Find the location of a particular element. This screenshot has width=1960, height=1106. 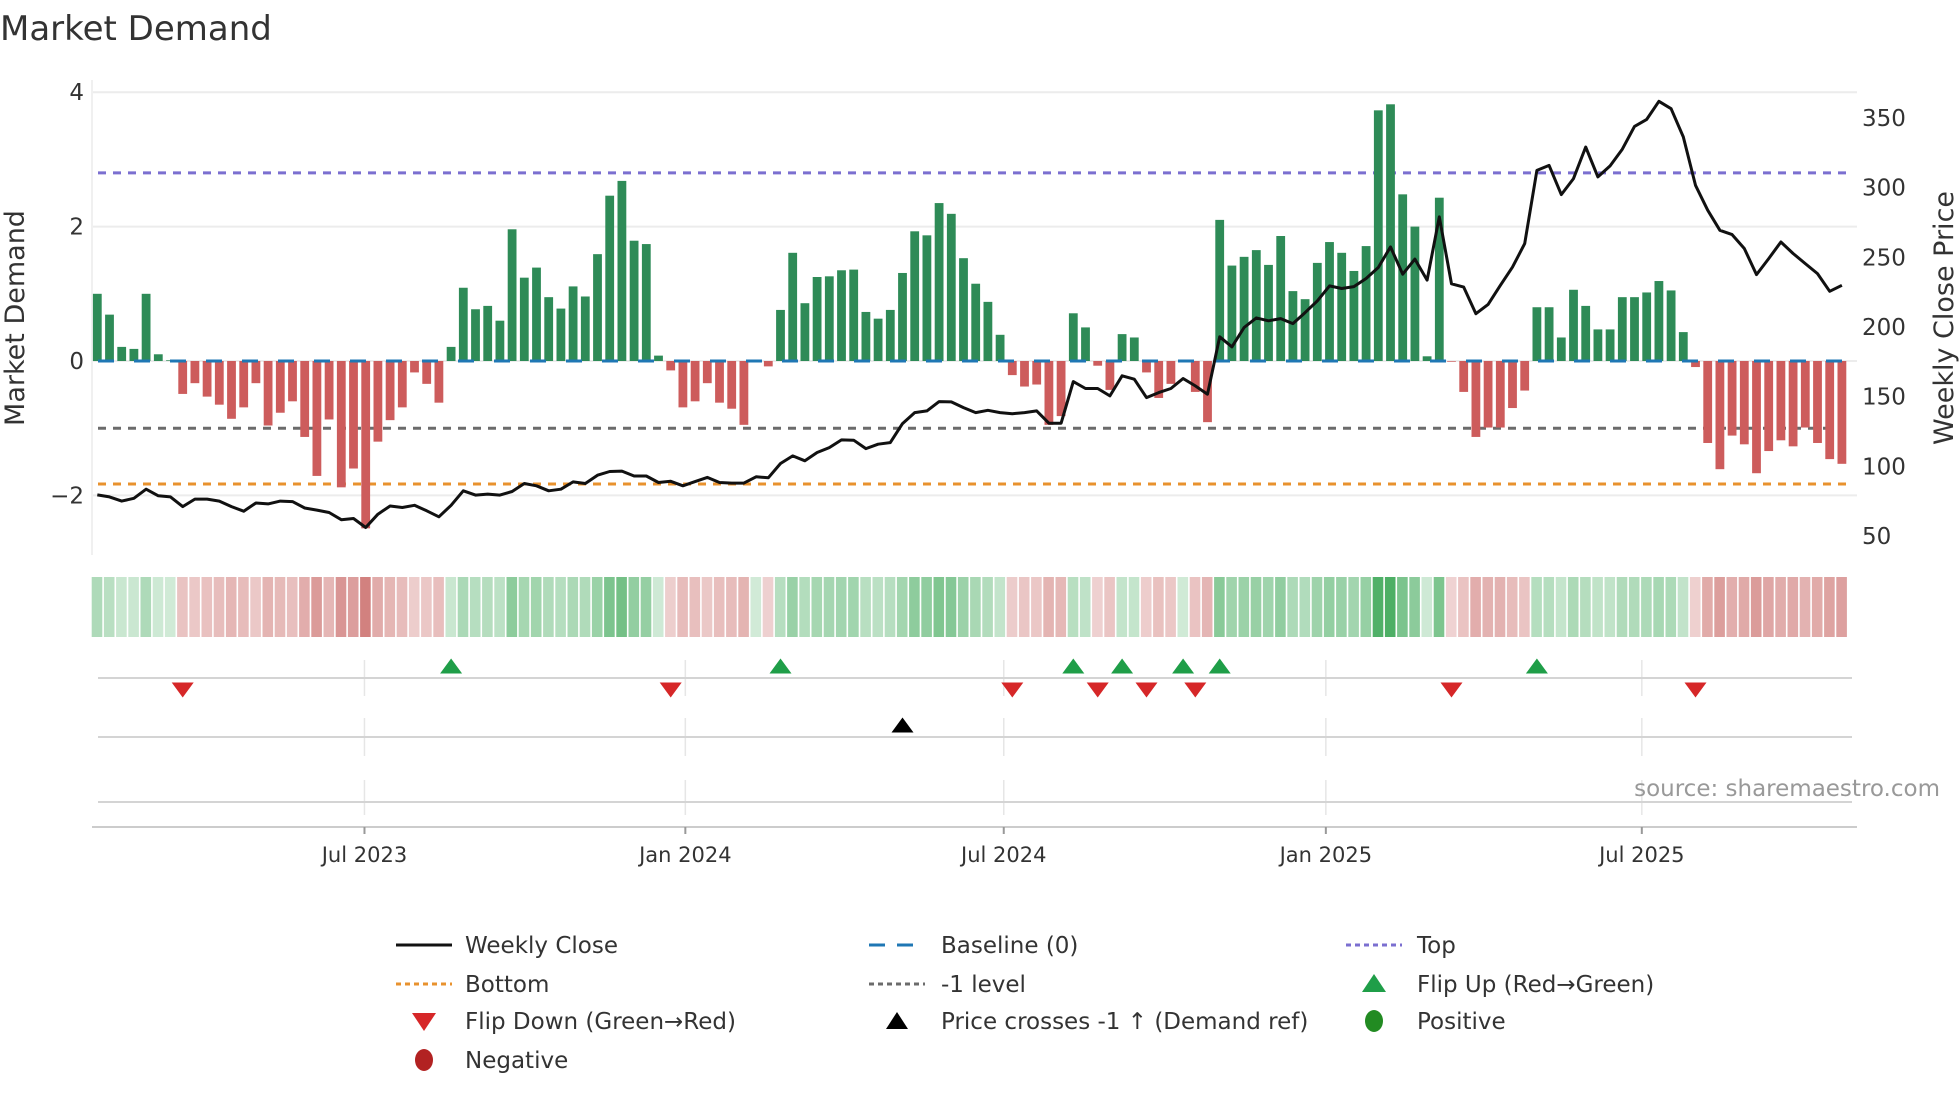

x-axis-ticks: Jul 2023 Jan 2024 Jul 2024 Jan 2025 Jul 2025 is located at coordinates (1002, 847).